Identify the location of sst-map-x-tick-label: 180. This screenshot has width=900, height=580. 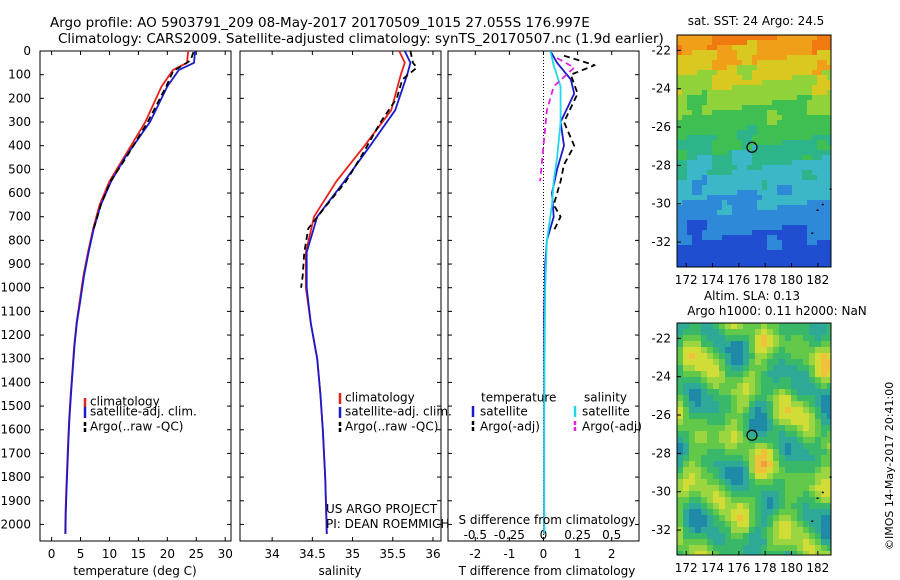
(791, 280).